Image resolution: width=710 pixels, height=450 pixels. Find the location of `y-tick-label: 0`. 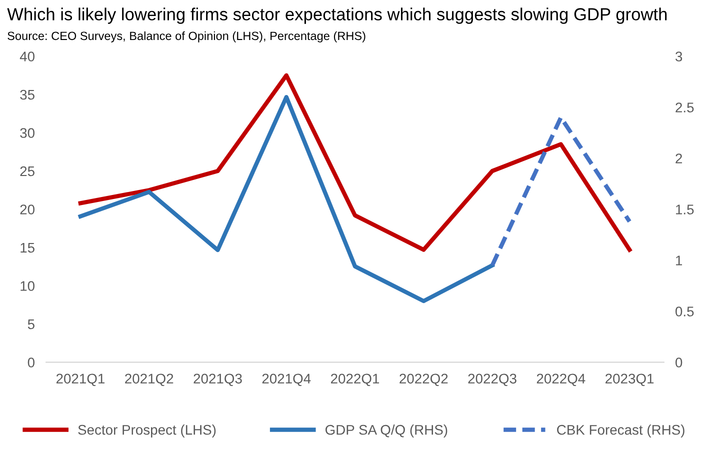

y-tick-label: 0 is located at coordinates (31, 363).